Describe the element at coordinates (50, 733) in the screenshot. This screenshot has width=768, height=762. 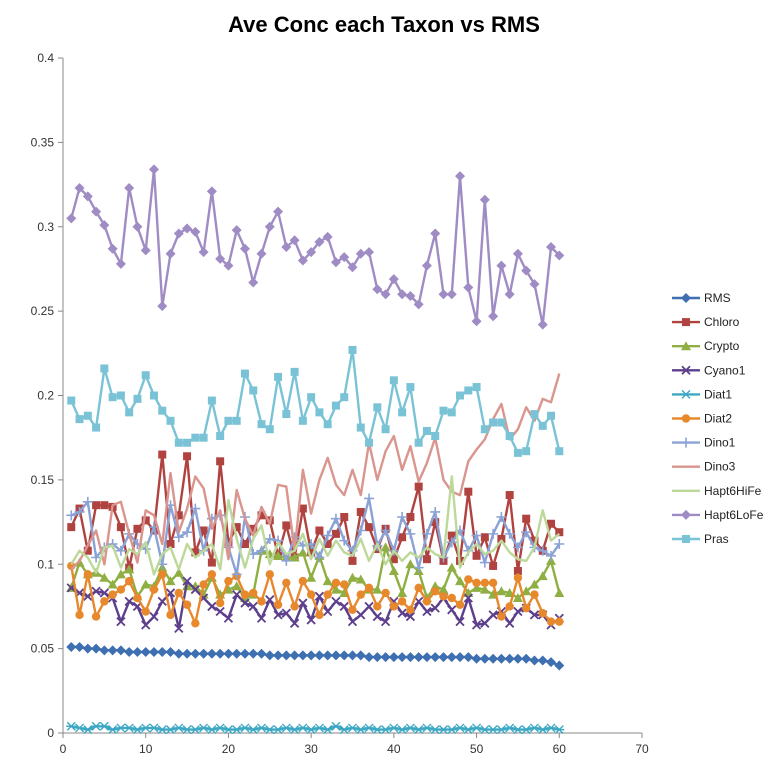
I see `y-tick-label: 0` at that location.